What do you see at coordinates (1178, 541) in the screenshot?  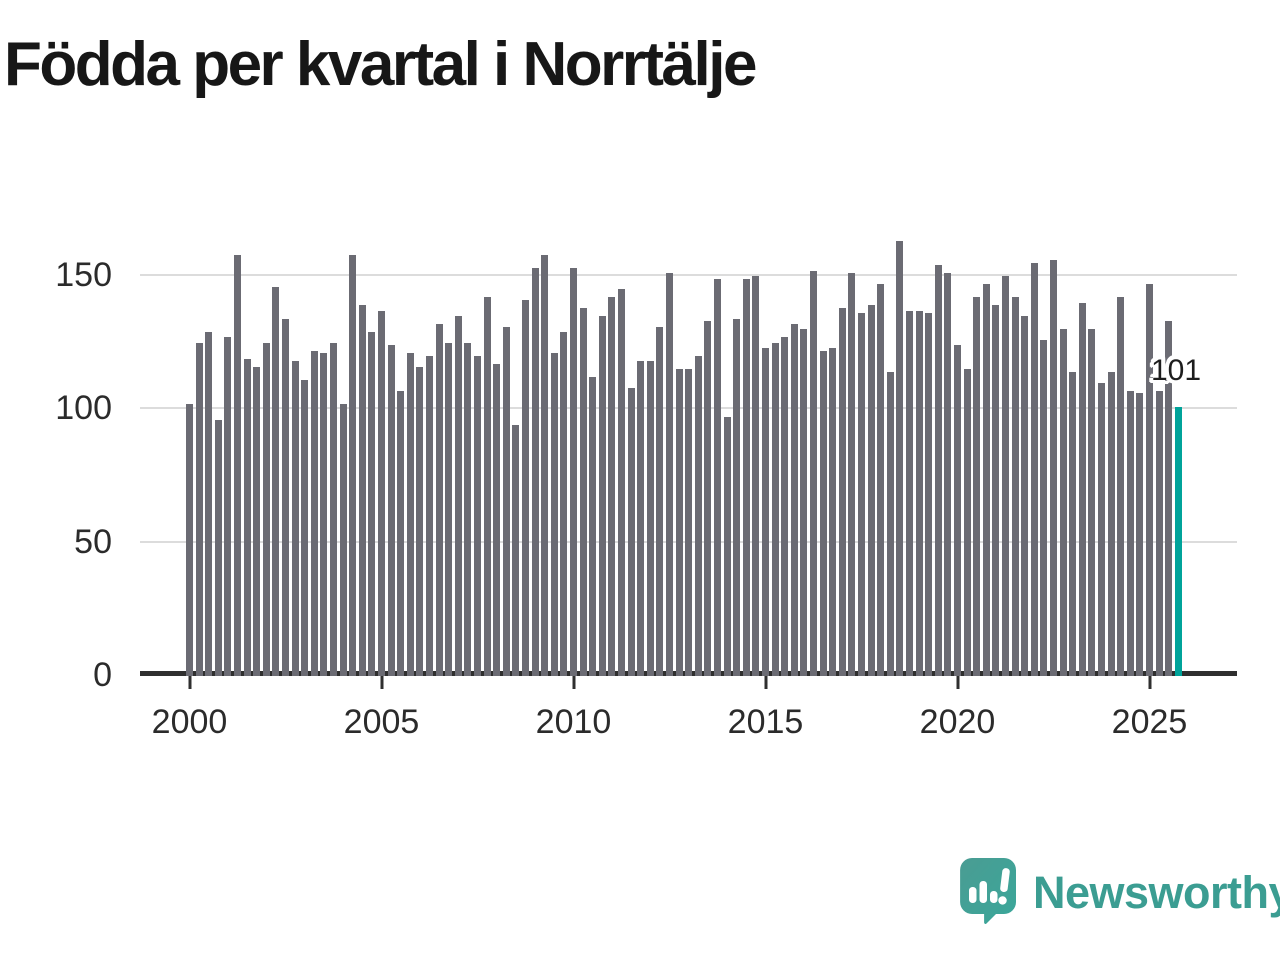 I see `highlighted-bar` at bounding box center [1178, 541].